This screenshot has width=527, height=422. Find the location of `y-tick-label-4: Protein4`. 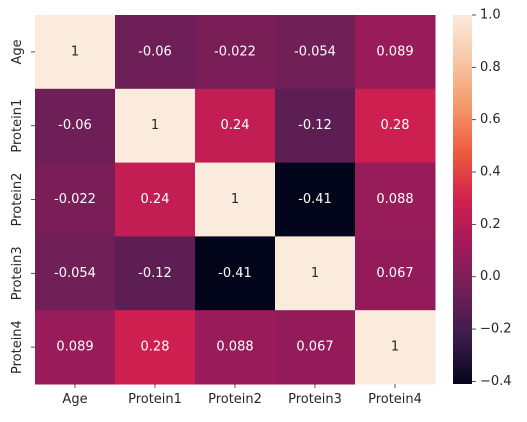

y-tick-label-4: Protein4 is located at coordinates (17, 347).